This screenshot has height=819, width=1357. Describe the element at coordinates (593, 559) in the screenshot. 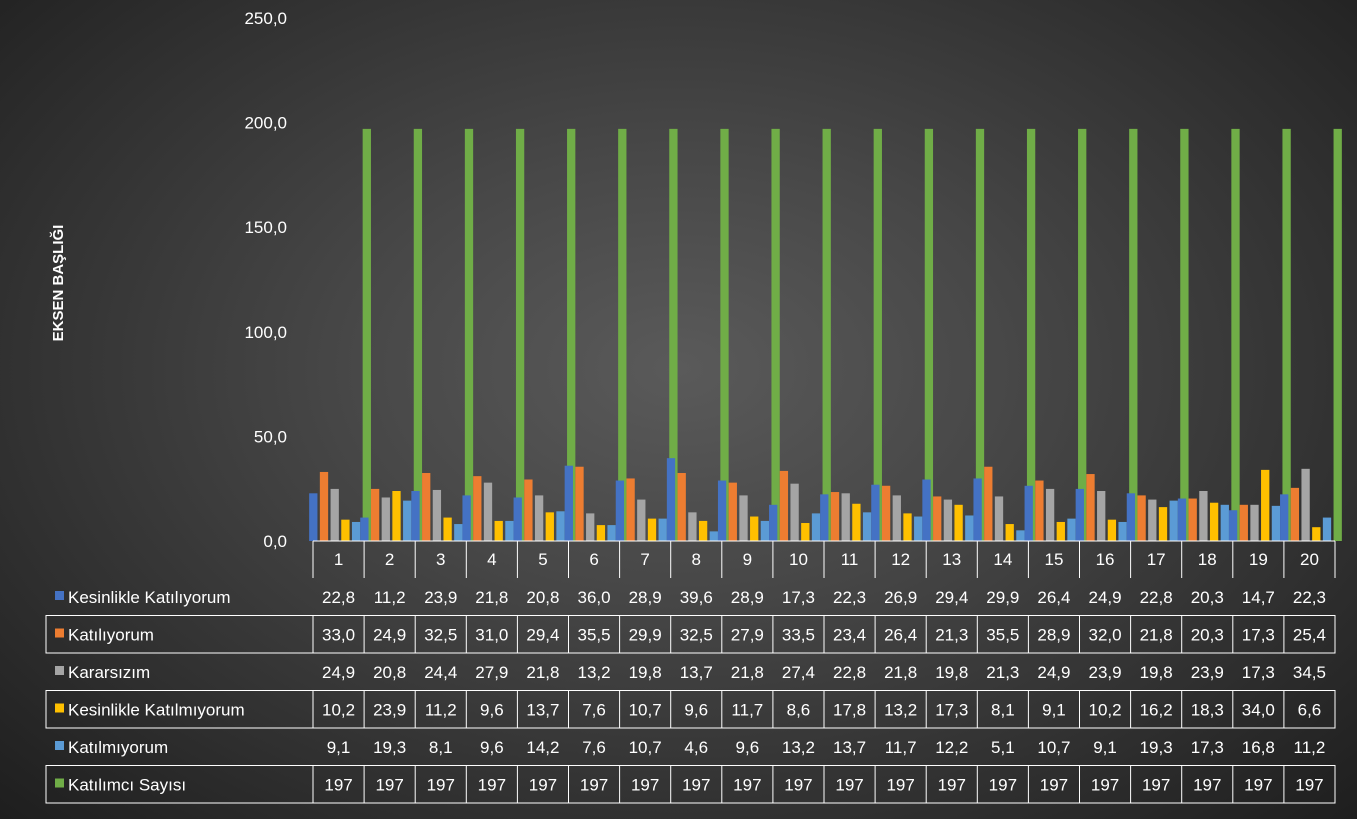

I see `category-label: 6` at that location.